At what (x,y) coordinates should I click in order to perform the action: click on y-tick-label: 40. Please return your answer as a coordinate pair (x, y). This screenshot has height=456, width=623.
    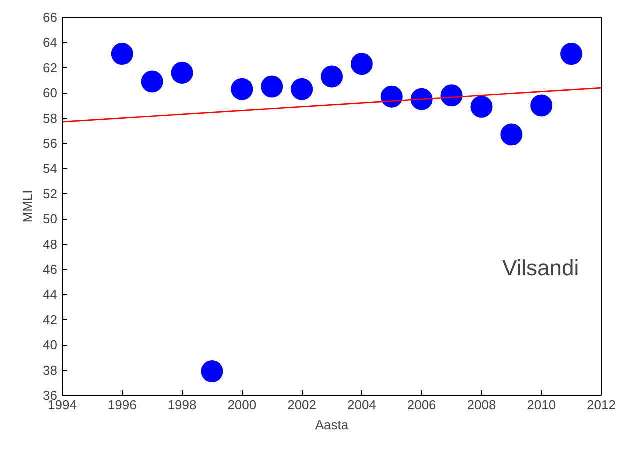
    Looking at the image, I should click on (50, 345).